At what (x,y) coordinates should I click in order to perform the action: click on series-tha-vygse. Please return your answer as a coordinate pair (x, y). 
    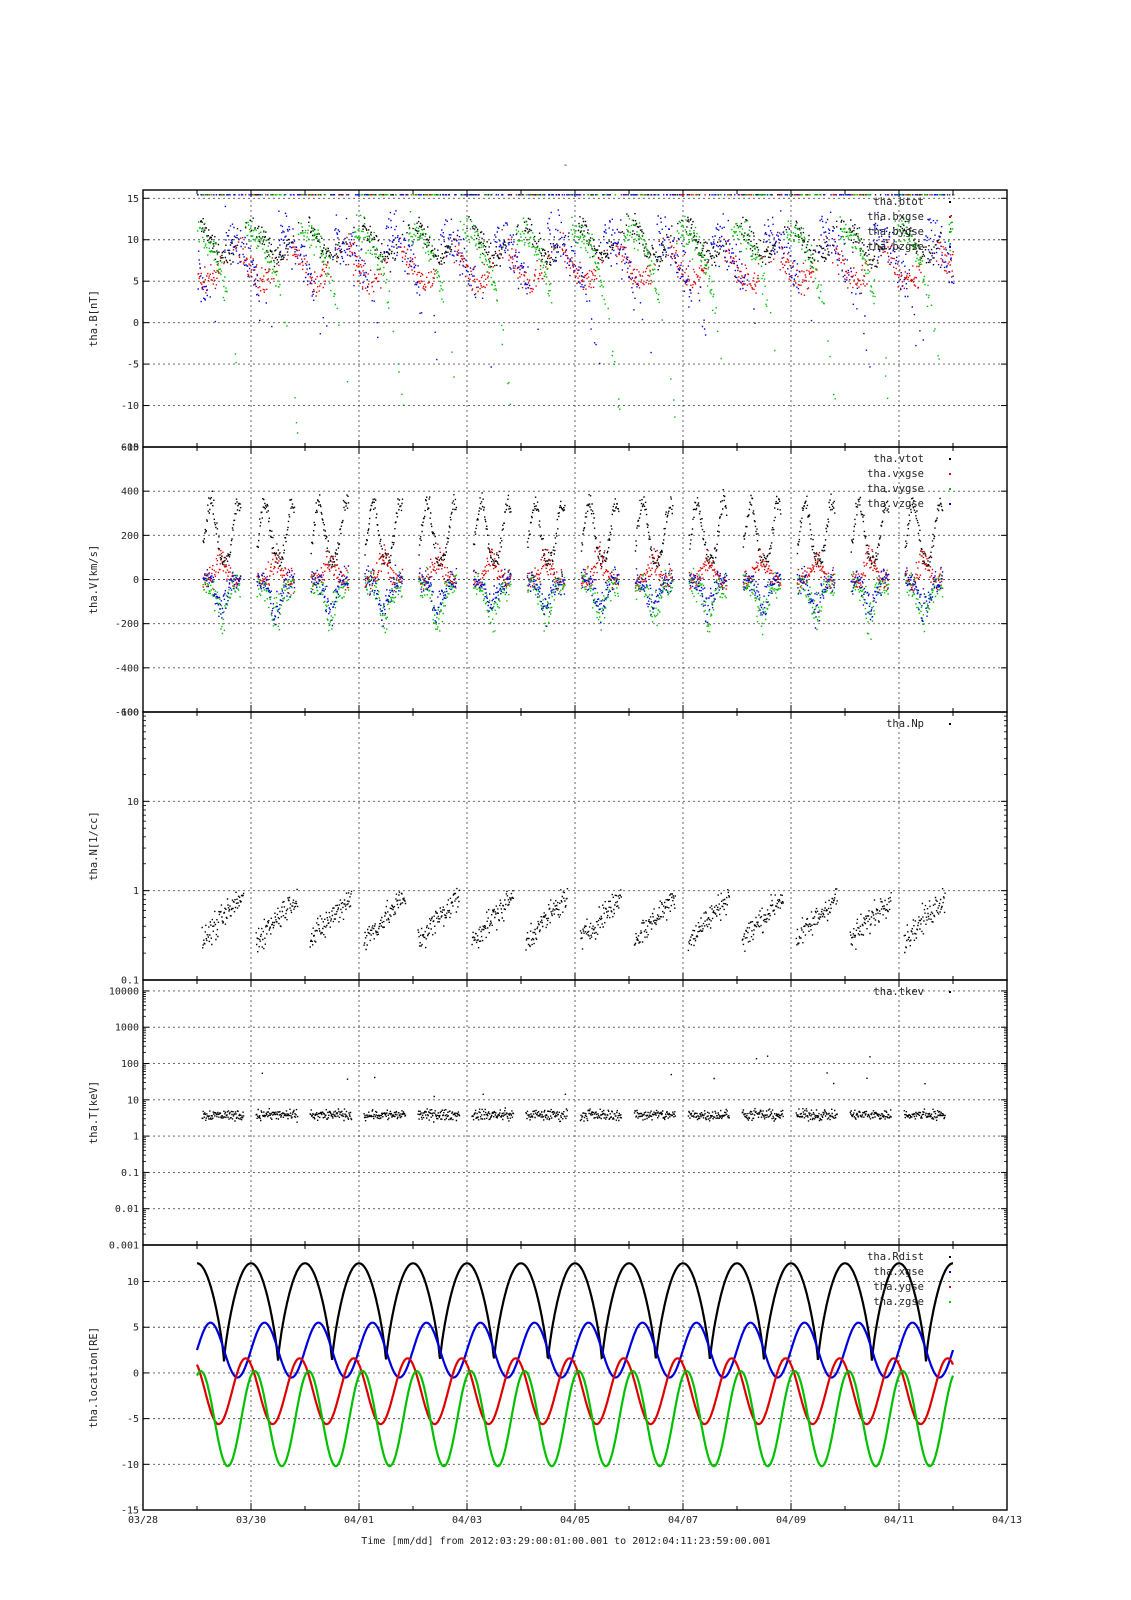
    Looking at the image, I should click on (573, 603).